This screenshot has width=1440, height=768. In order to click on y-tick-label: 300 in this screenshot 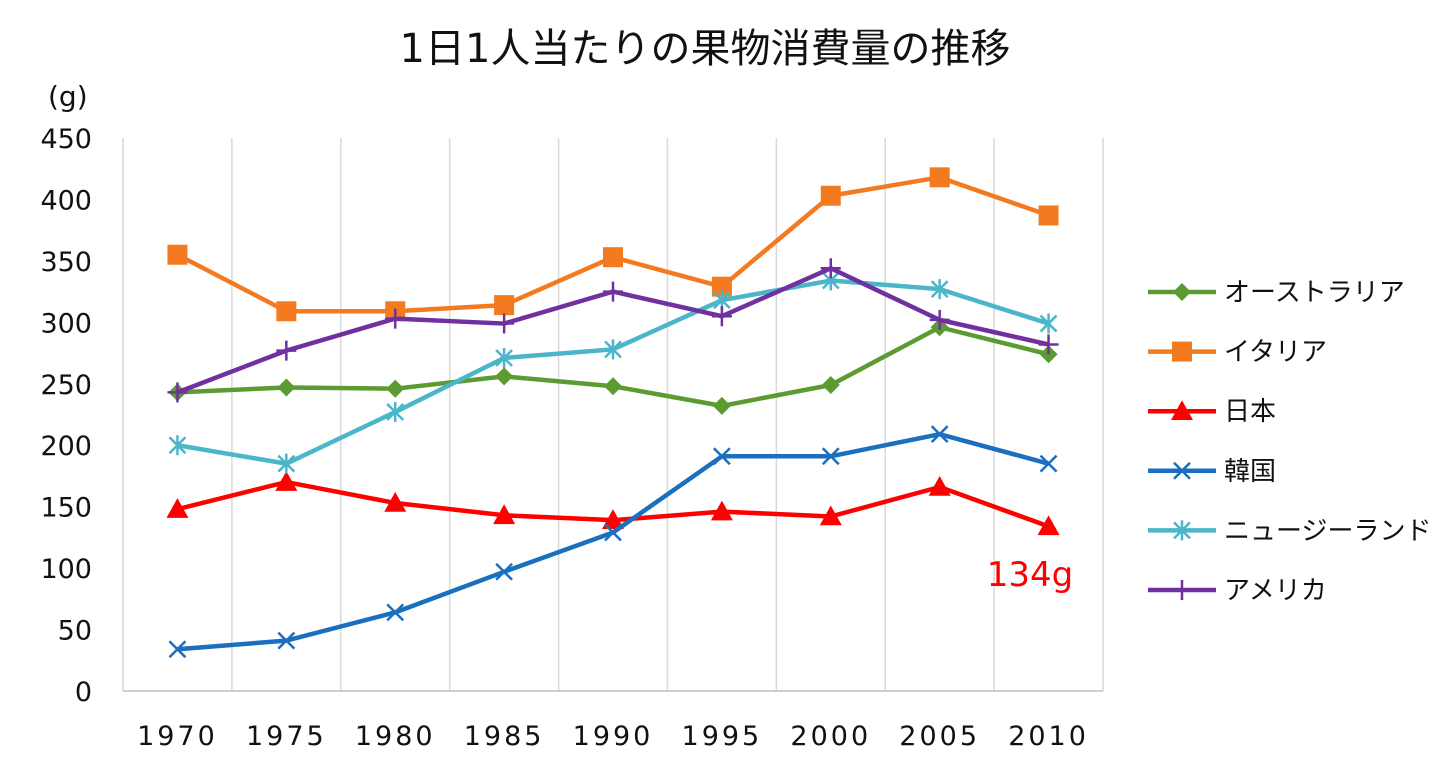, I will do `click(66, 323)`.